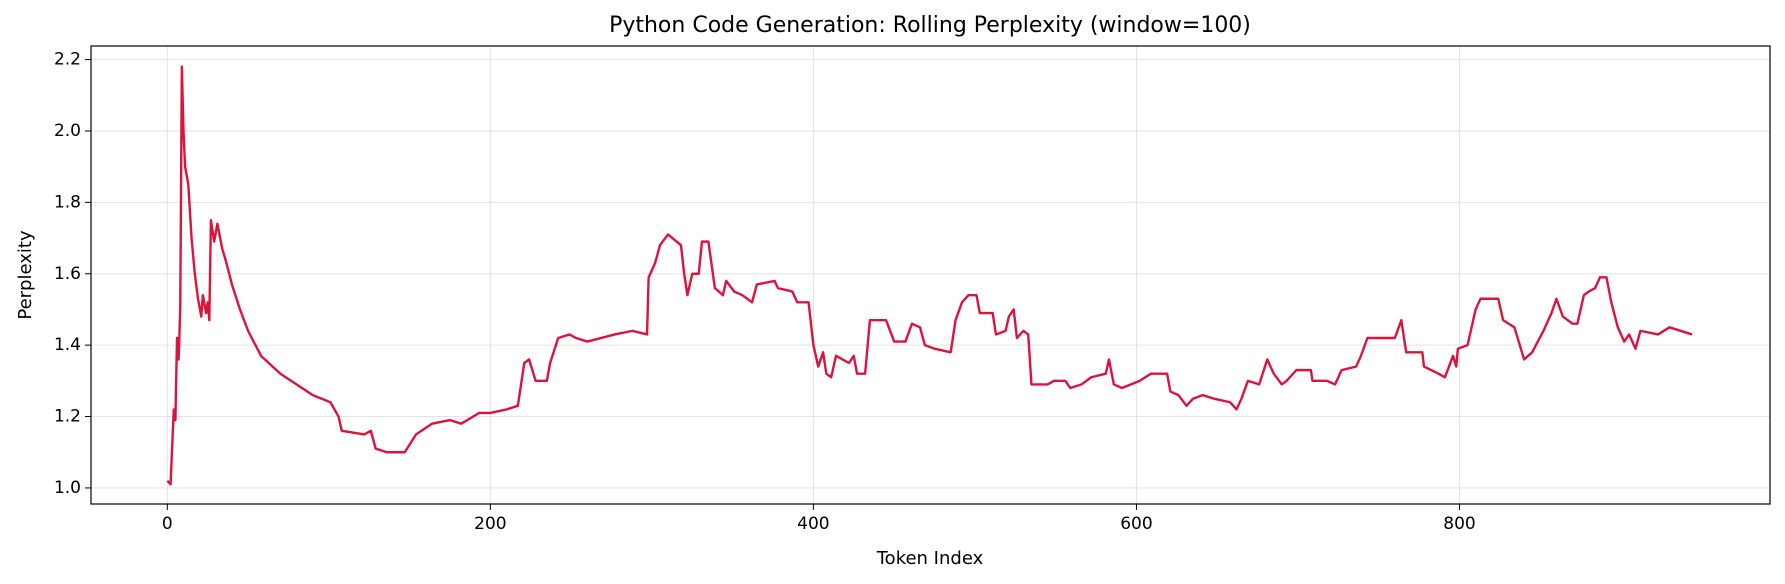 The image size is (1785, 584). What do you see at coordinates (1136, 524) in the screenshot?
I see `x-tick-label: 600` at bounding box center [1136, 524].